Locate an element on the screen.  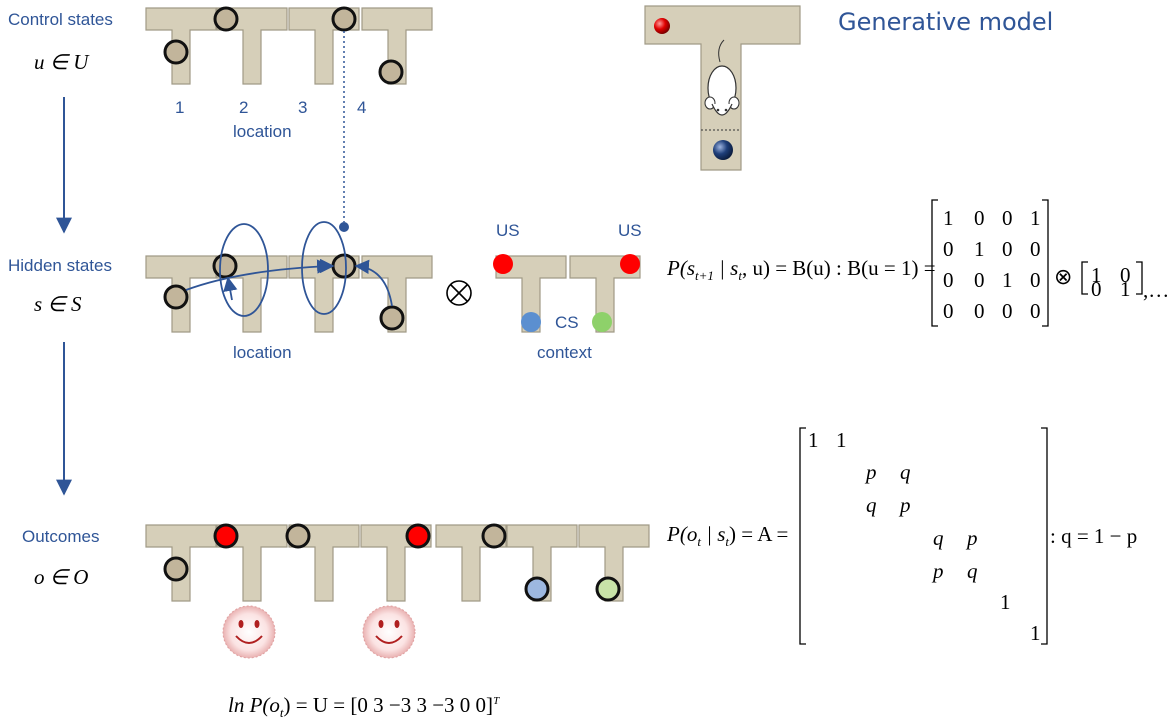
location-number-2: 2 is located at coordinates (244, 107).